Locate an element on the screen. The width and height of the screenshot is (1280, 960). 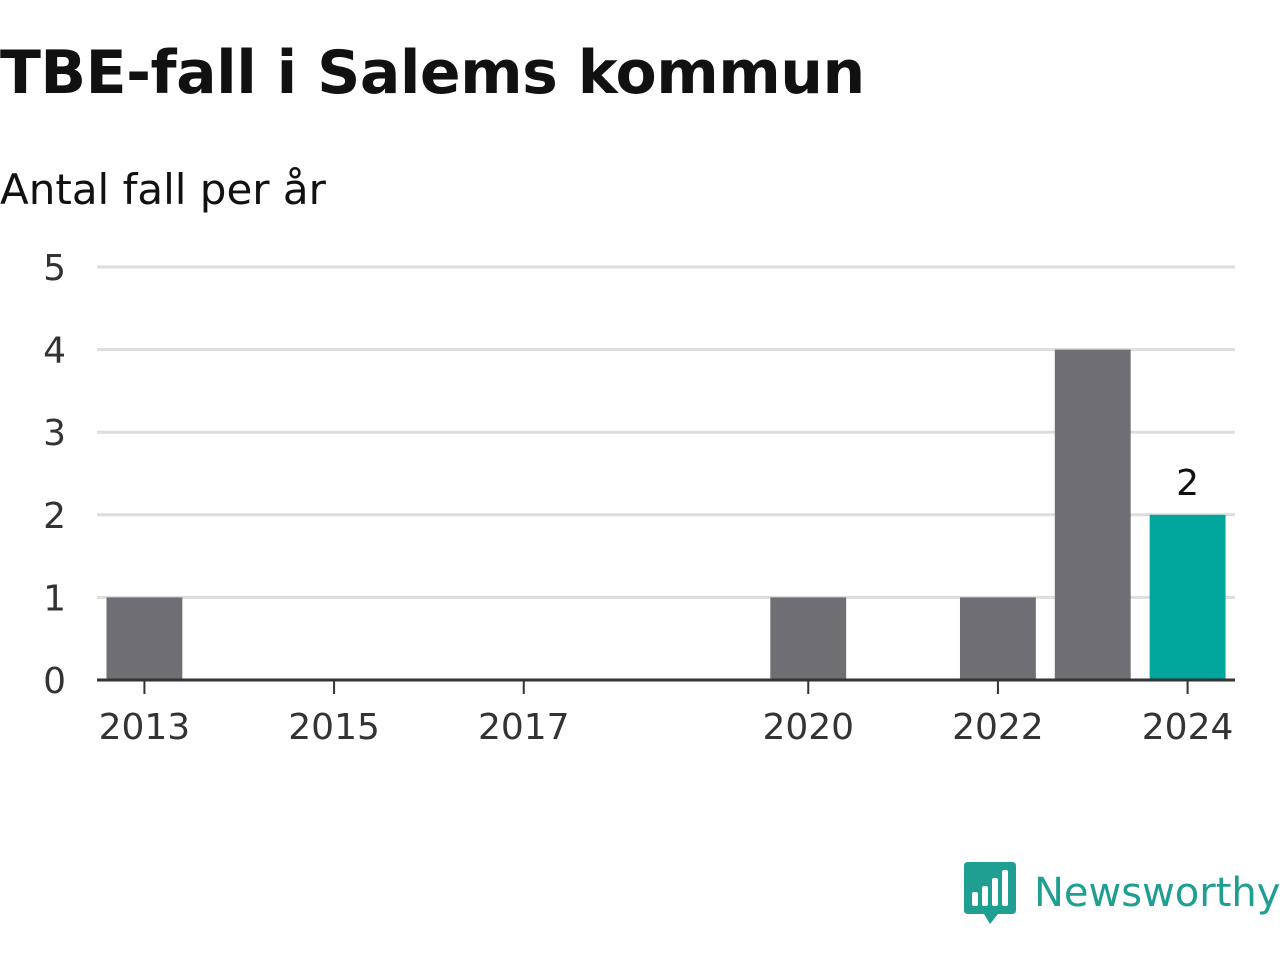
bar-chart-speech-bubble-icon is located at coordinates (990, 893).